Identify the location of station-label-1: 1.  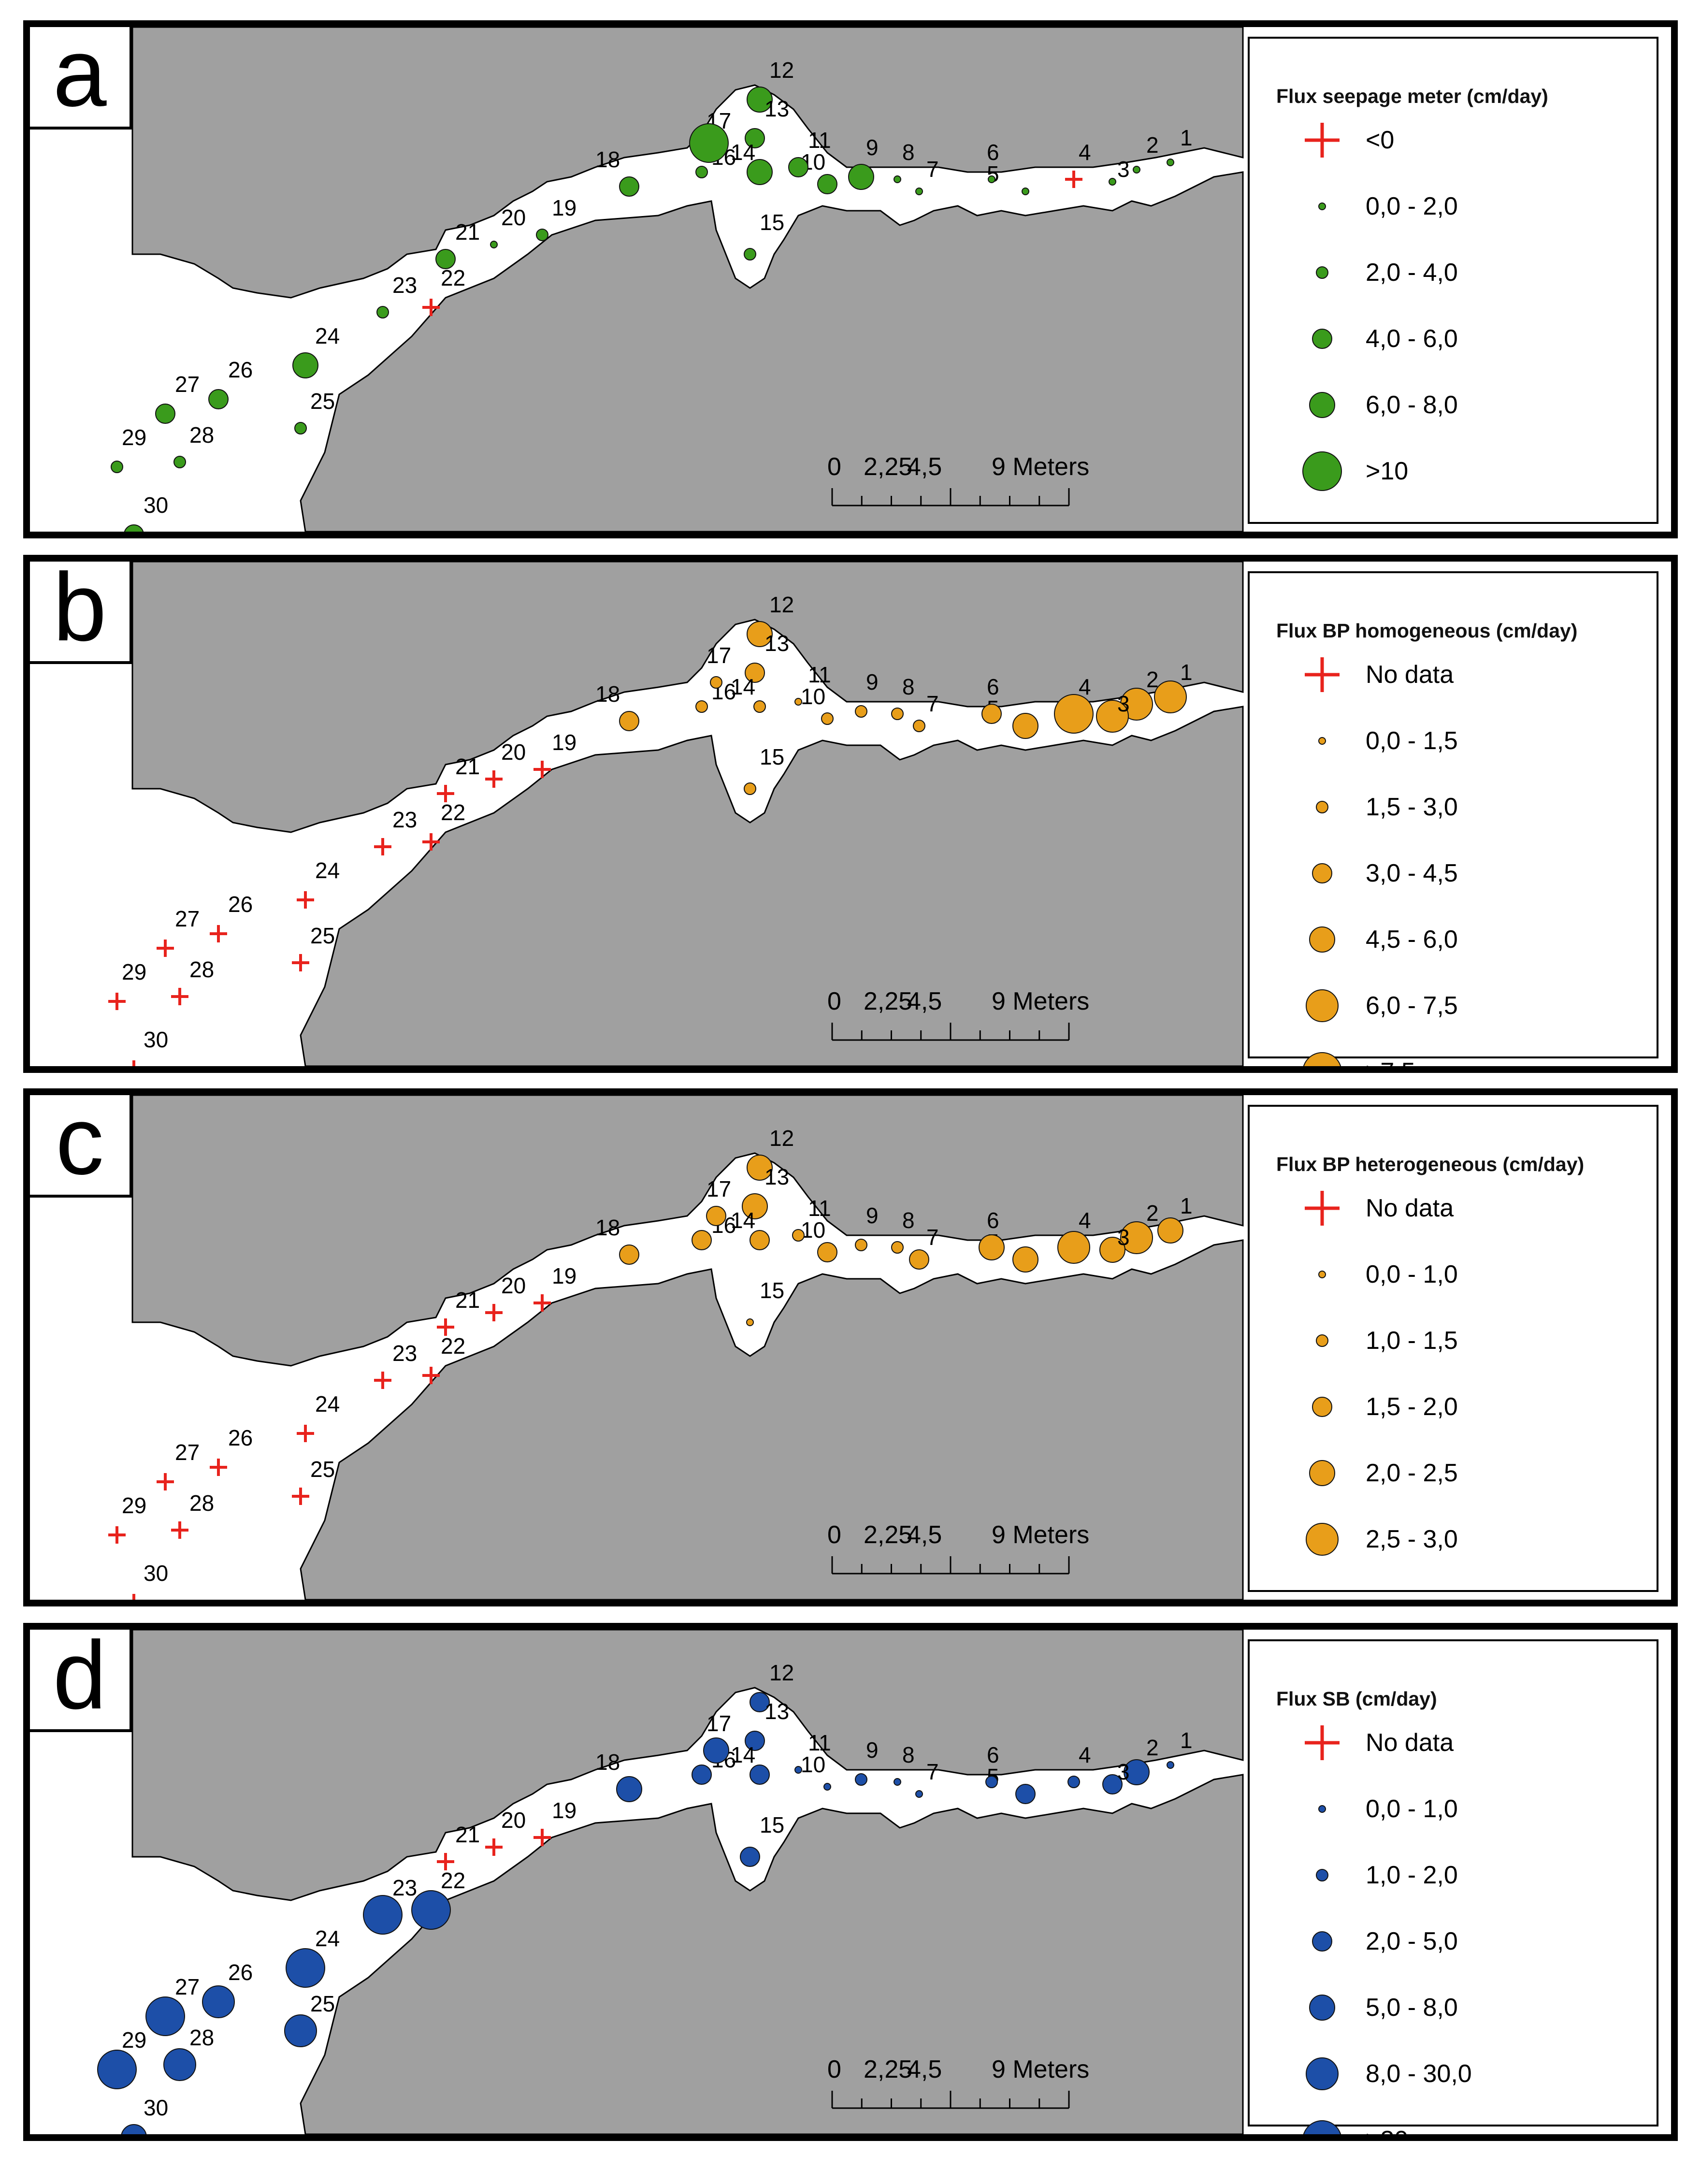
(1186, 672).